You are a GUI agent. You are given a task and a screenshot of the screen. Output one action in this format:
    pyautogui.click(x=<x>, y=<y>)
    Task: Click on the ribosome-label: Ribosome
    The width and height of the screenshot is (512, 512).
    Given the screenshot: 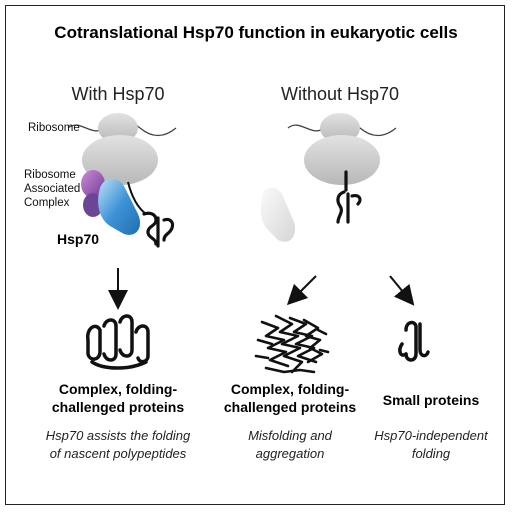 What is the action you would take?
    pyautogui.click(x=54, y=128)
    